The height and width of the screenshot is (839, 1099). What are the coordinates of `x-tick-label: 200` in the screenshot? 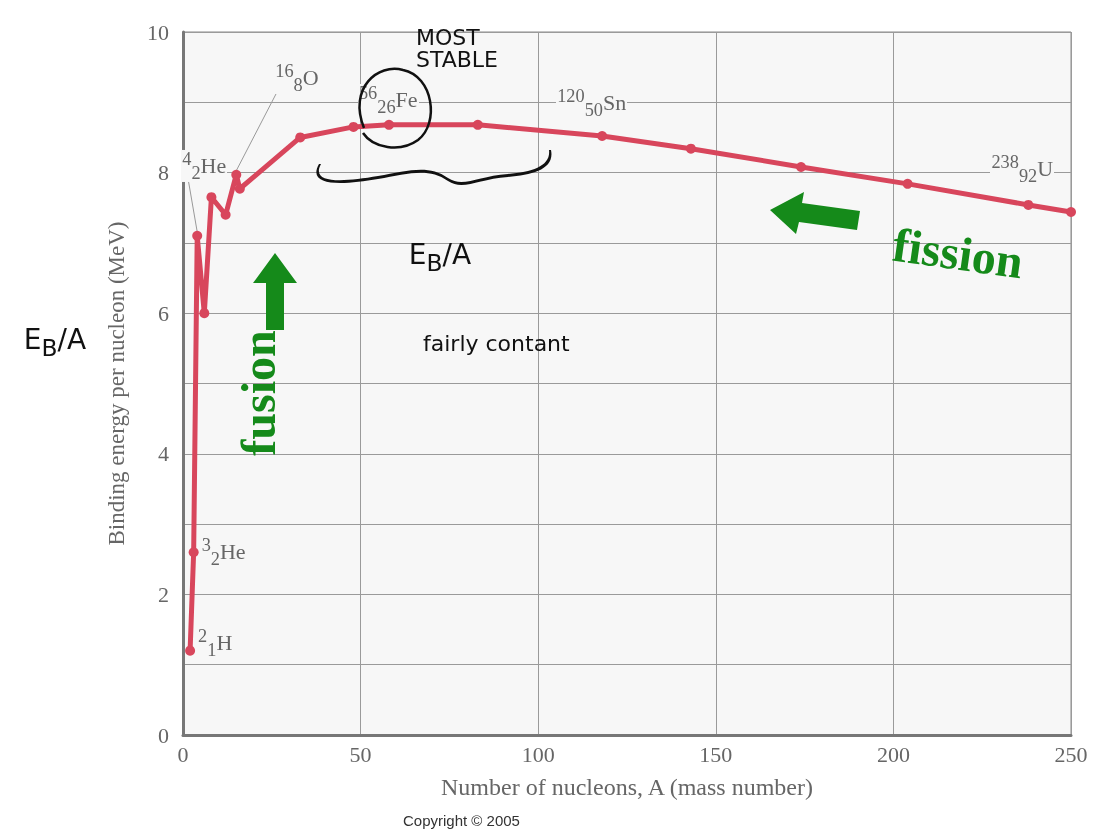 It's located at (893, 754).